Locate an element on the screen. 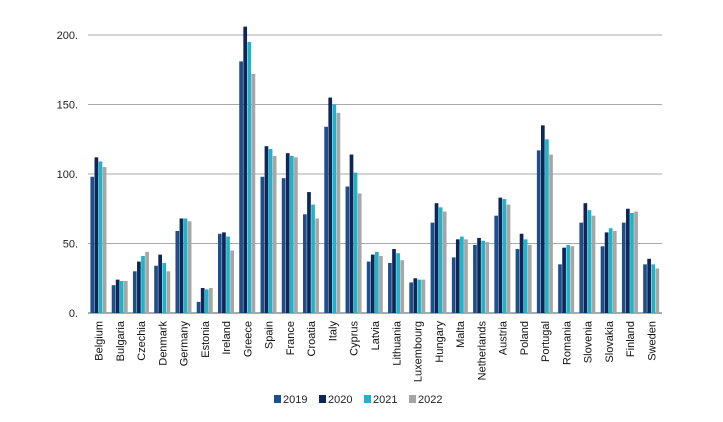 The height and width of the screenshot is (422, 723). bar-romania-2021 is located at coordinates (568, 278).